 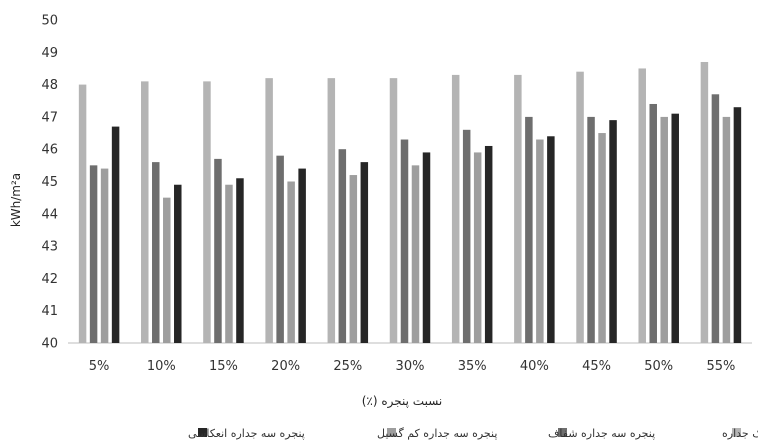 I want to click on x-tick-label: 50%, so click(x=658, y=366).